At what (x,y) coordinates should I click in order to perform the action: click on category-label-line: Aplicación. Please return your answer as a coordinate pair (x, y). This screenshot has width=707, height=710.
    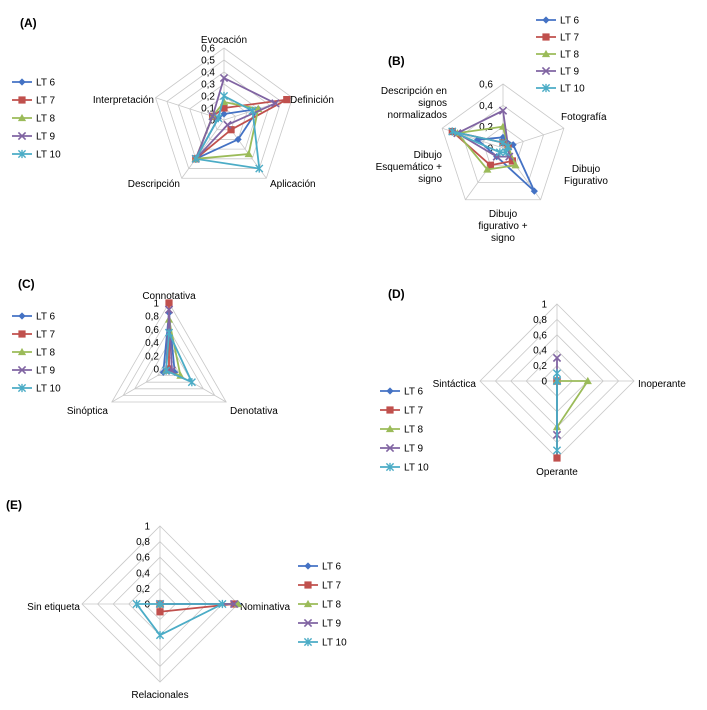
    Looking at the image, I should click on (293, 184).